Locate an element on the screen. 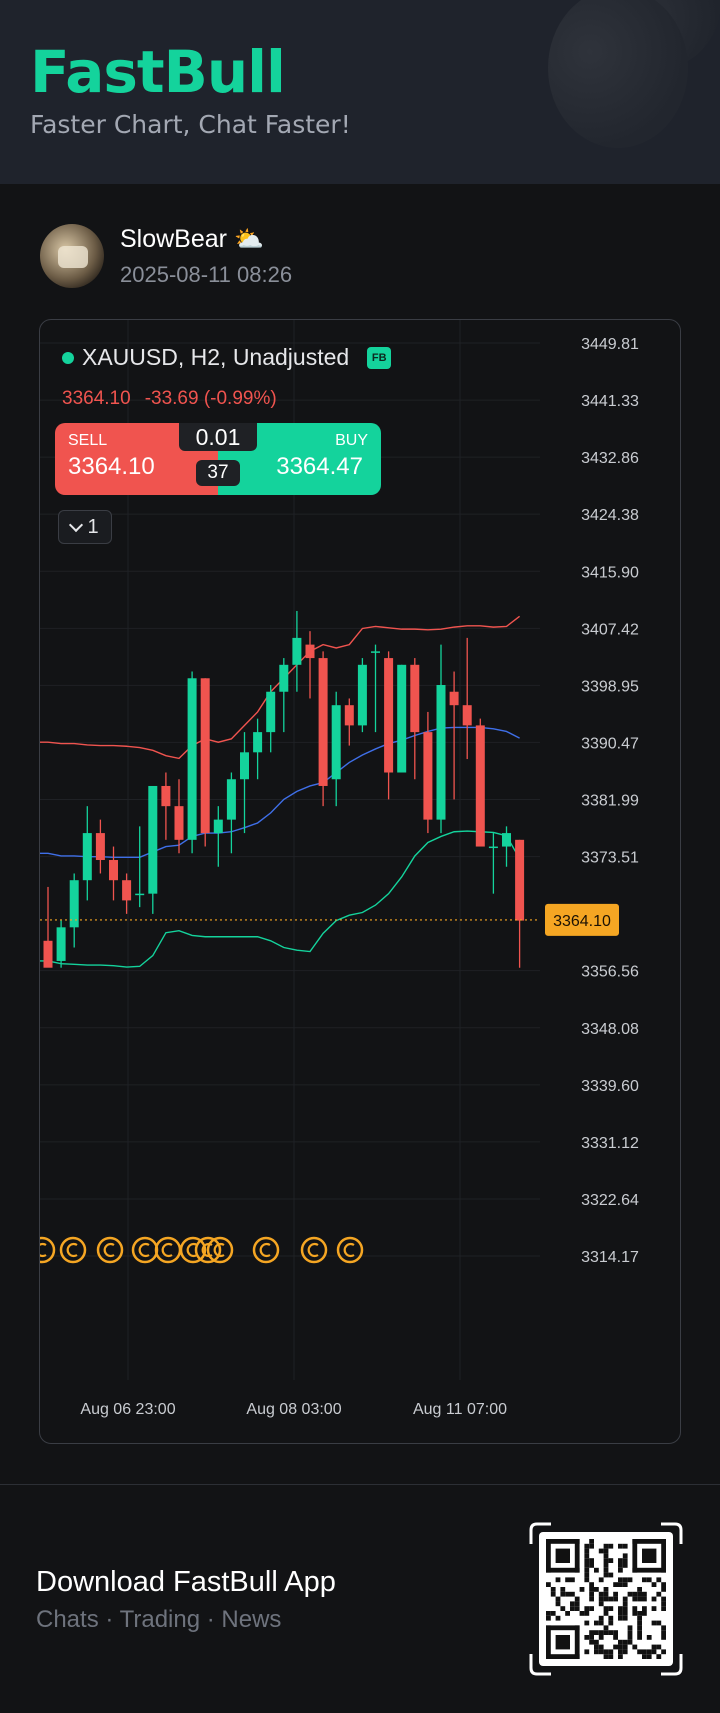 The height and width of the screenshot is (1713, 720). username: SlowBear is located at coordinates (173, 239).